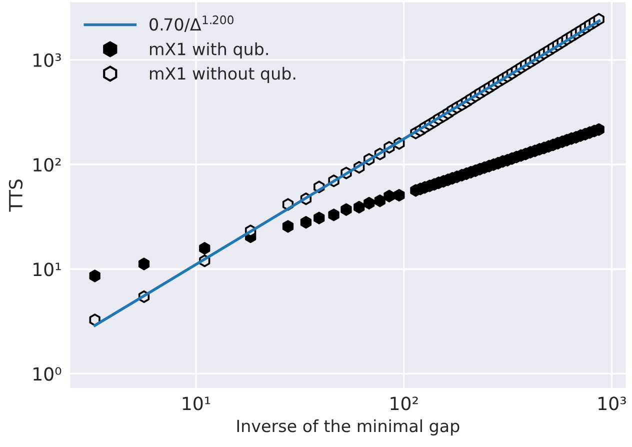 The height and width of the screenshot is (447, 632). Describe the element at coordinates (48, 374) in the screenshot. I see `y-tick-label: 10⁰` at that location.